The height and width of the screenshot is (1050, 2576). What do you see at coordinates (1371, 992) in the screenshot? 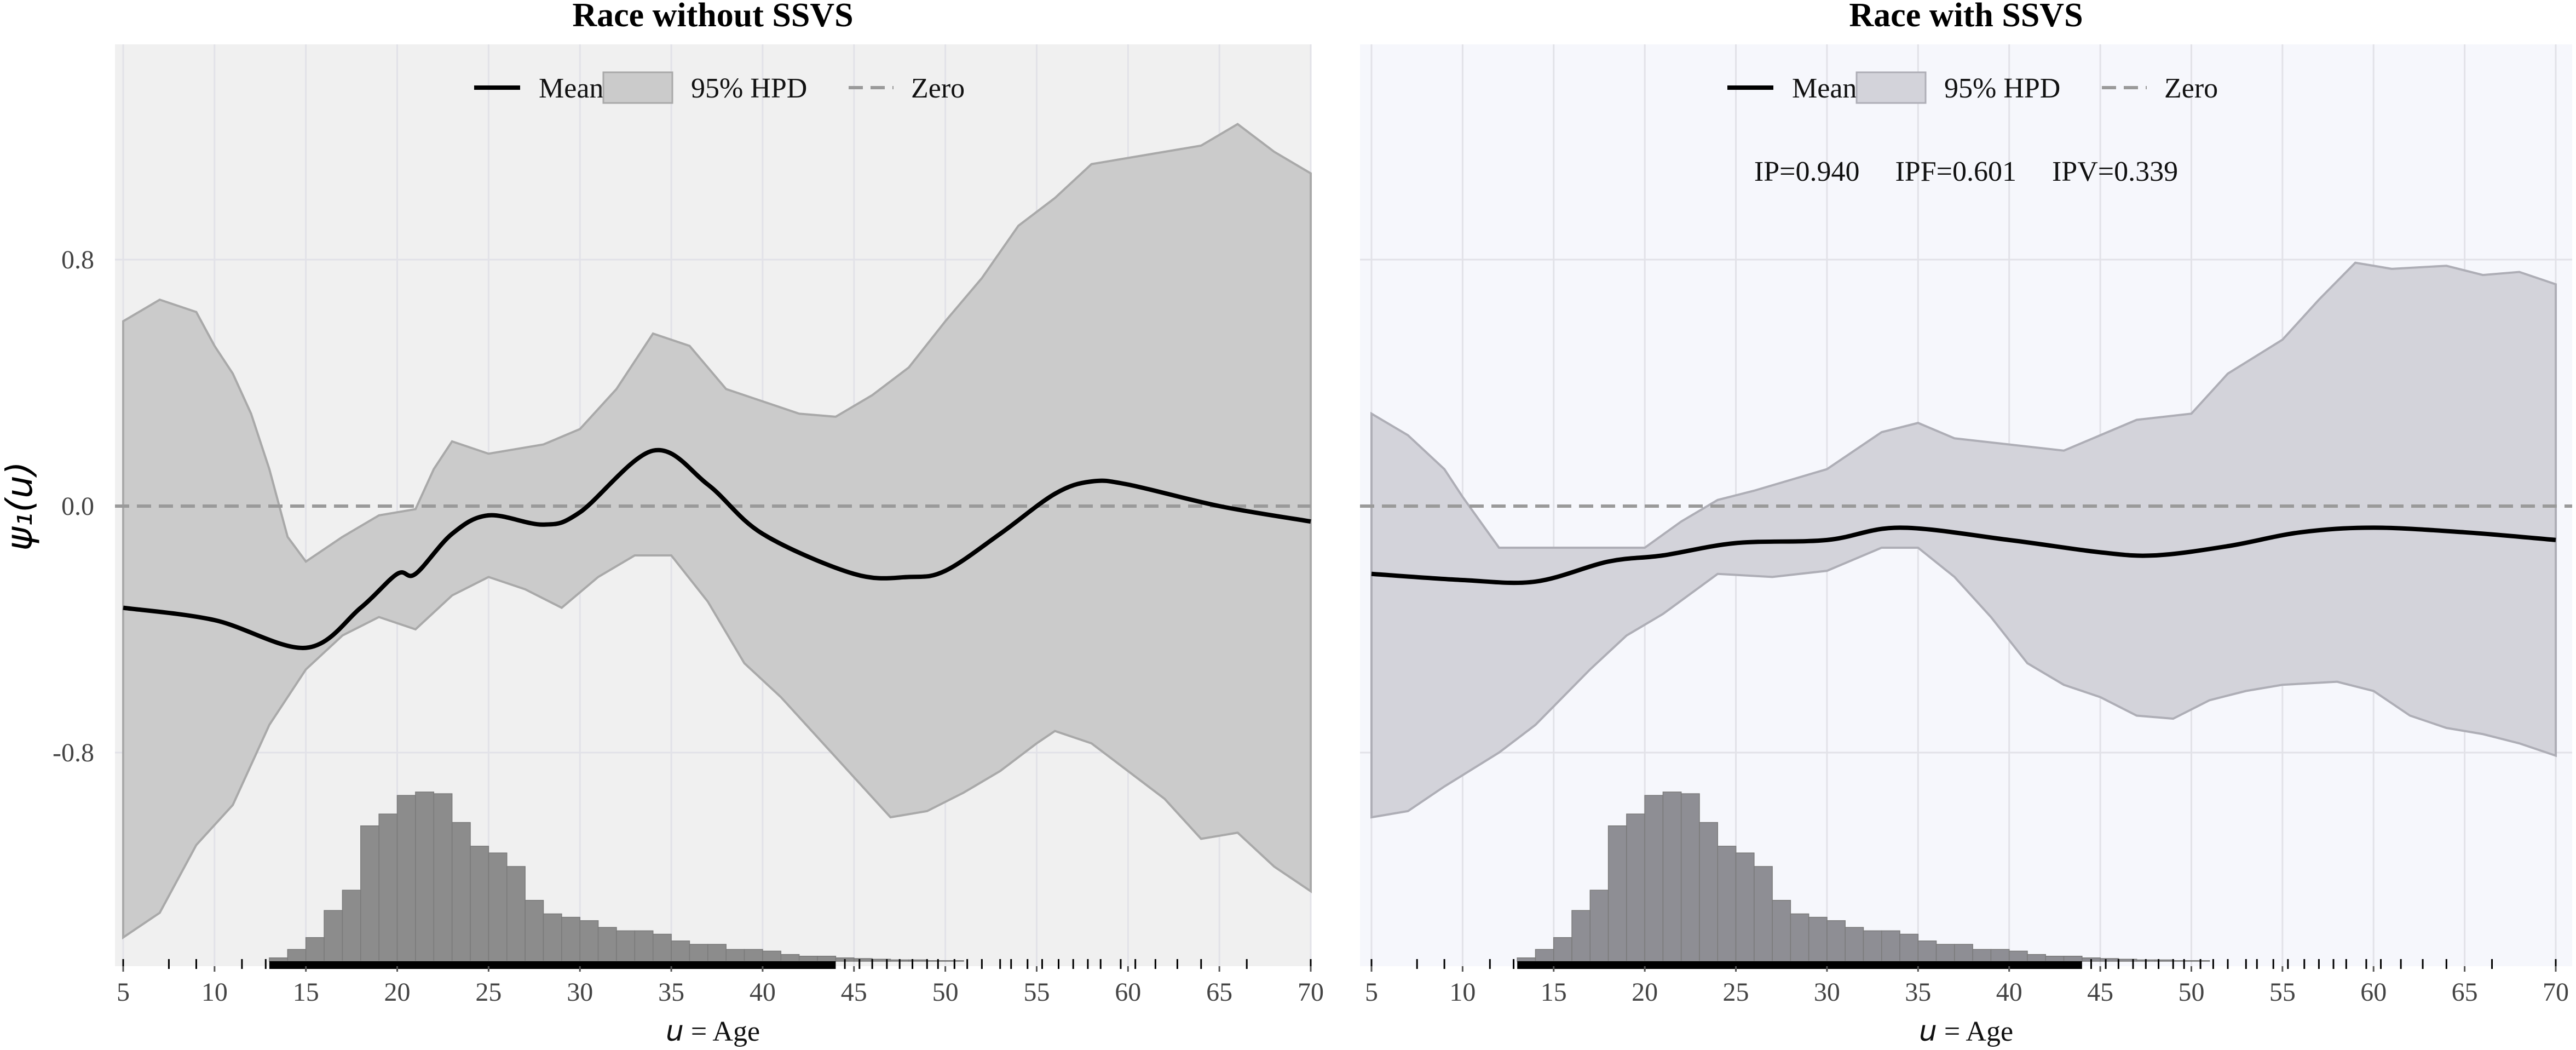
I see `x-tick-label: 5` at bounding box center [1371, 992].